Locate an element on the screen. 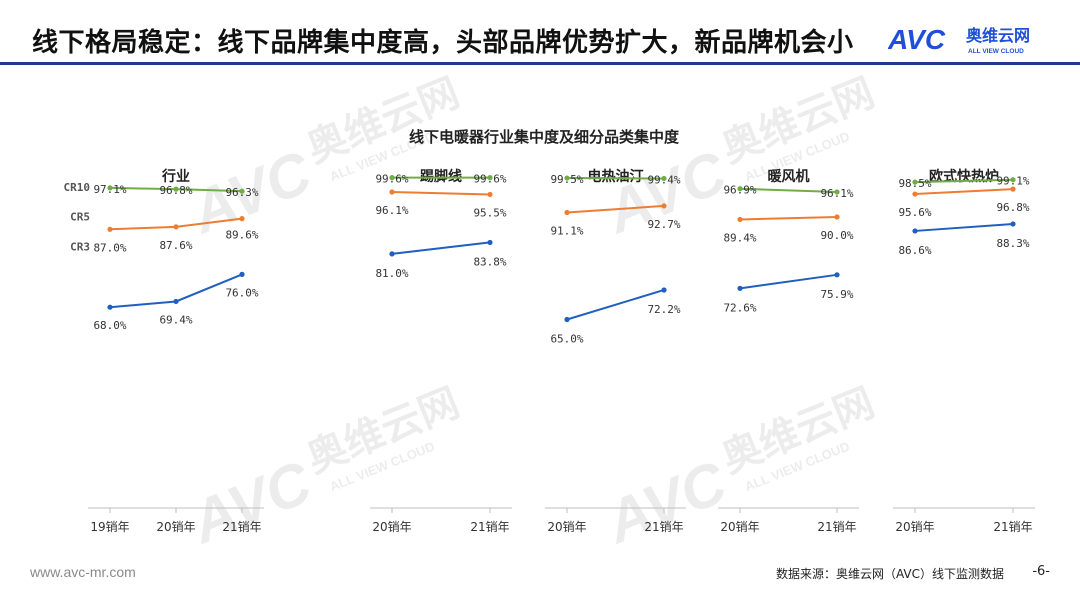 The width and height of the screenshot is (1080, 607). series-label-cr5: CR5 is located at coordinates (80, 217).